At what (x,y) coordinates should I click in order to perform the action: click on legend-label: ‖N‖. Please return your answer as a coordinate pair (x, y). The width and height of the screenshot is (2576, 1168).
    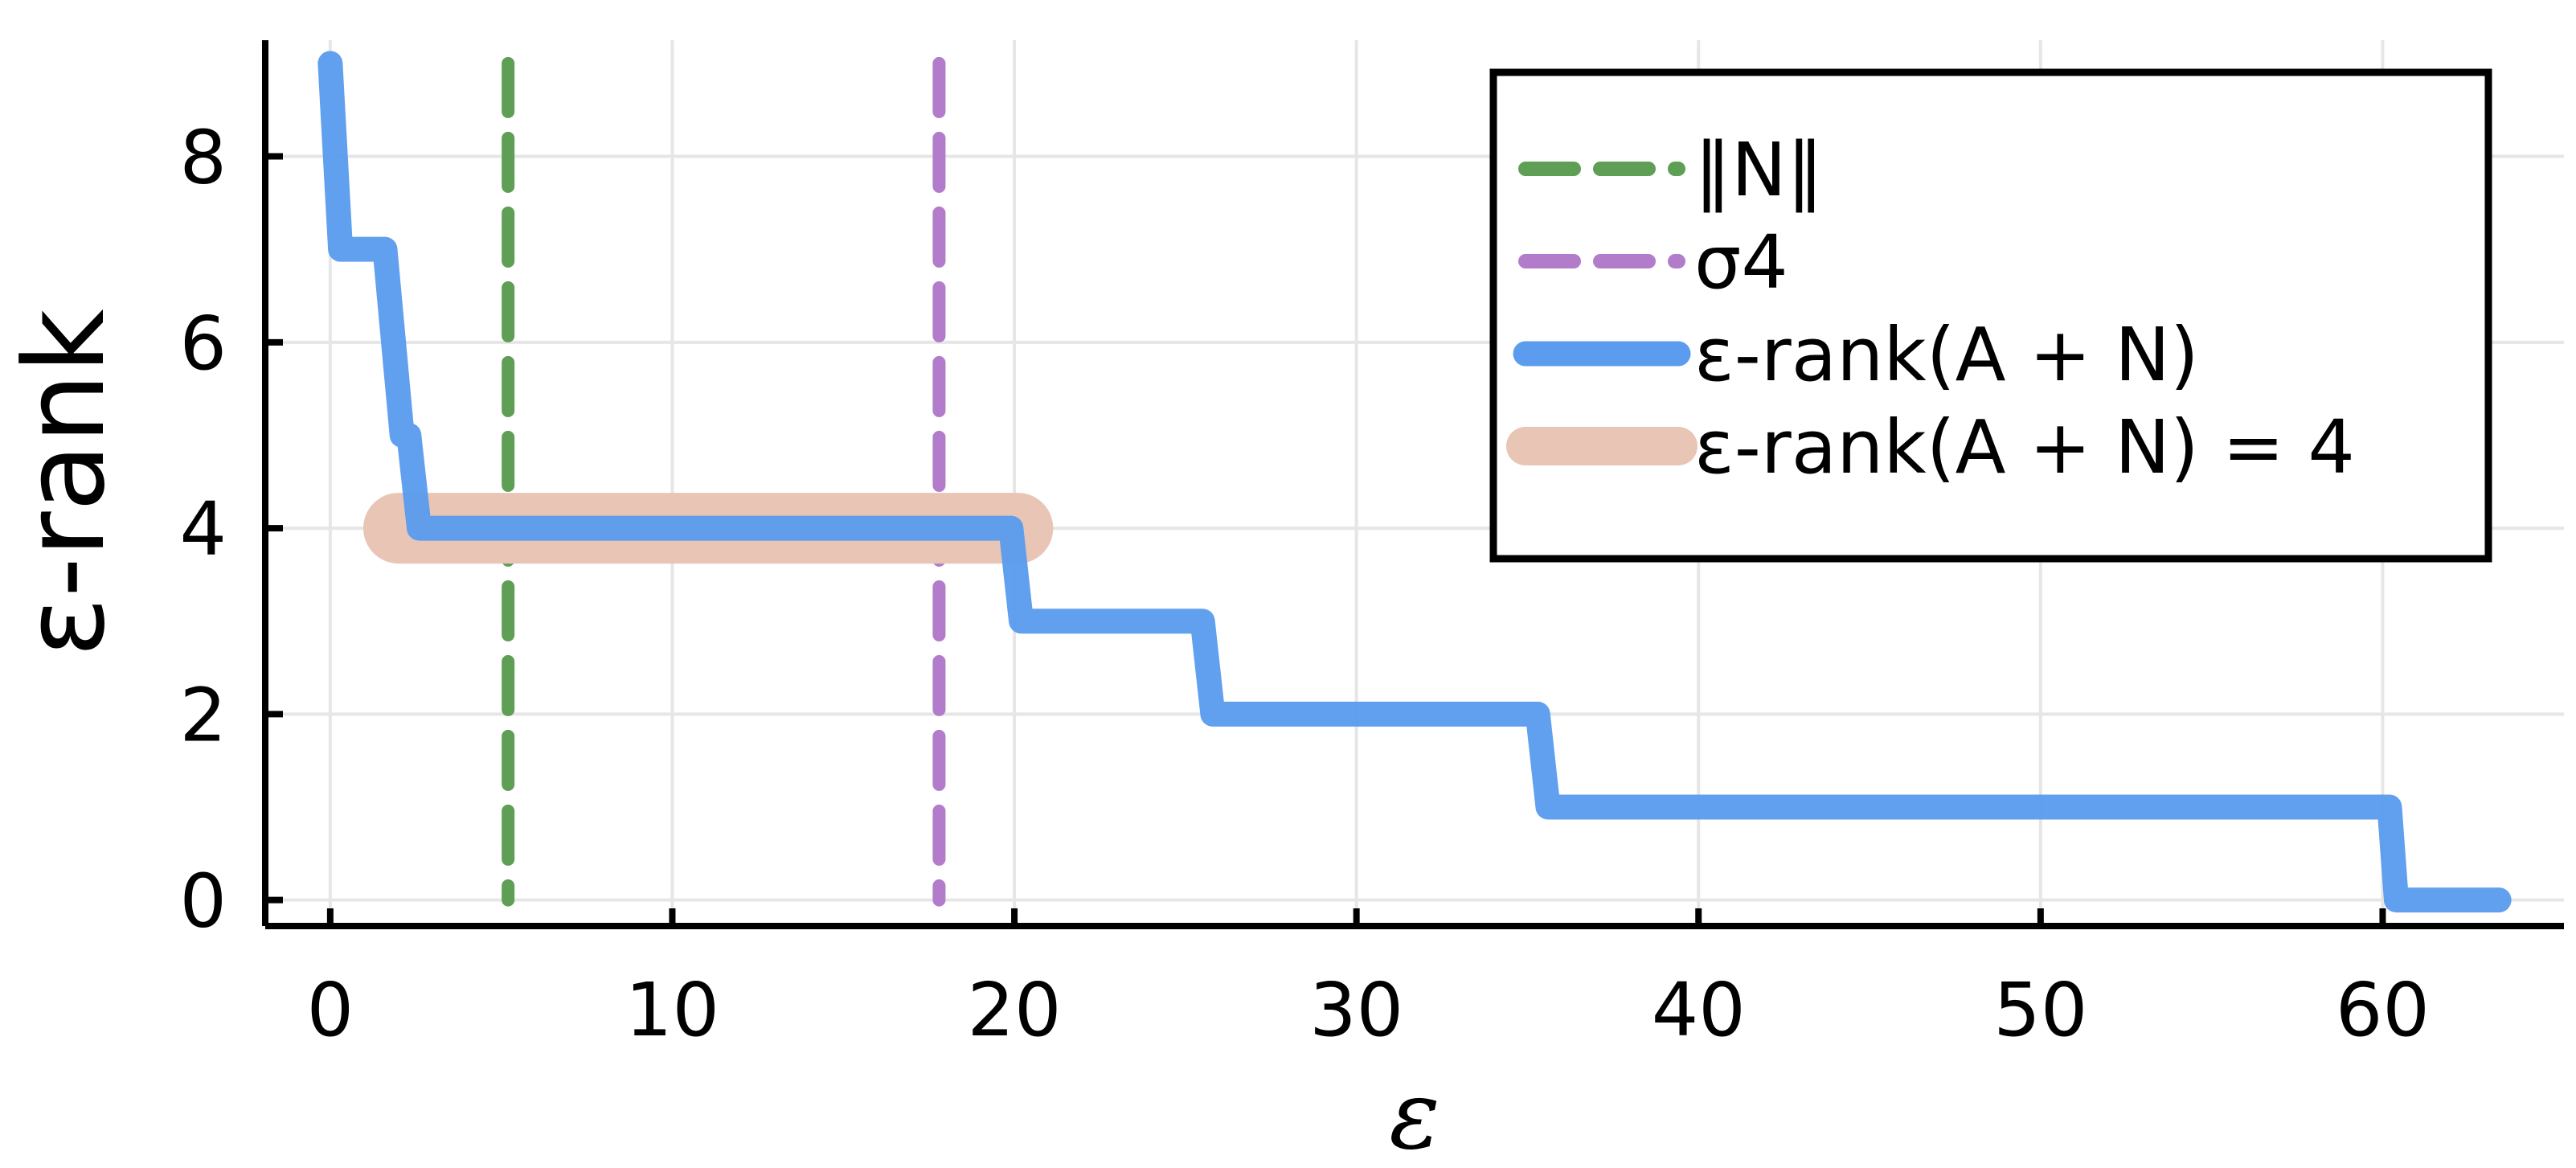
    Looking at the image, I should click on (1759, 170).